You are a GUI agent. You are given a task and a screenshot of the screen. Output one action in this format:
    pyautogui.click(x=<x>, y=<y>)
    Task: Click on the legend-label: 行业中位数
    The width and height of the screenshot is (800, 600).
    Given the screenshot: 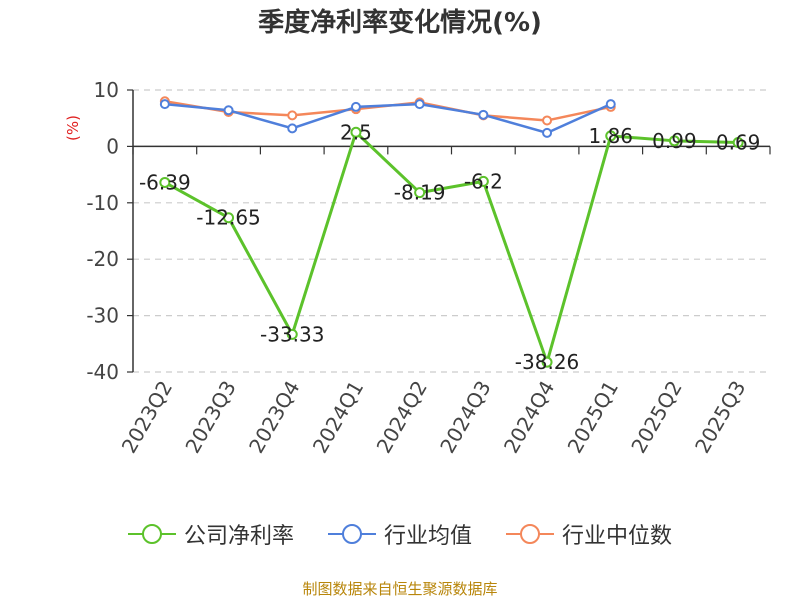 What is the action you would take?
    pyautogui.click(x=617, y=536)
    